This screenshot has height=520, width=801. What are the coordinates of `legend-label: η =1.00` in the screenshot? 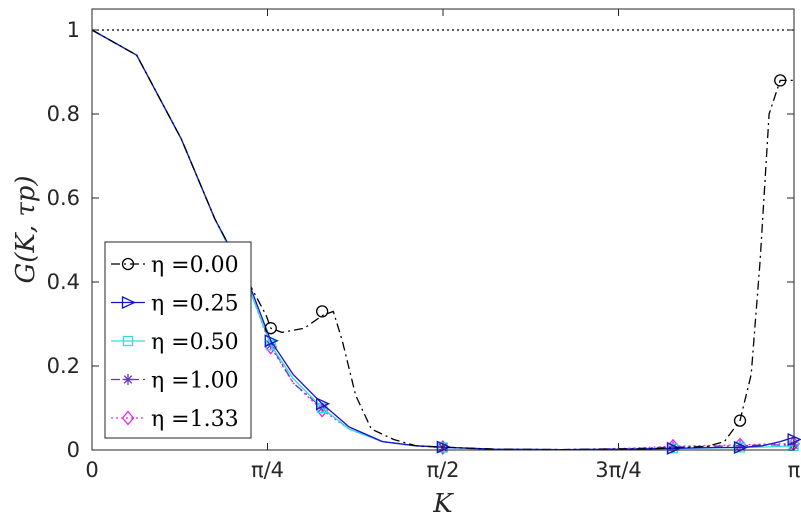 It's located at (195, 381).